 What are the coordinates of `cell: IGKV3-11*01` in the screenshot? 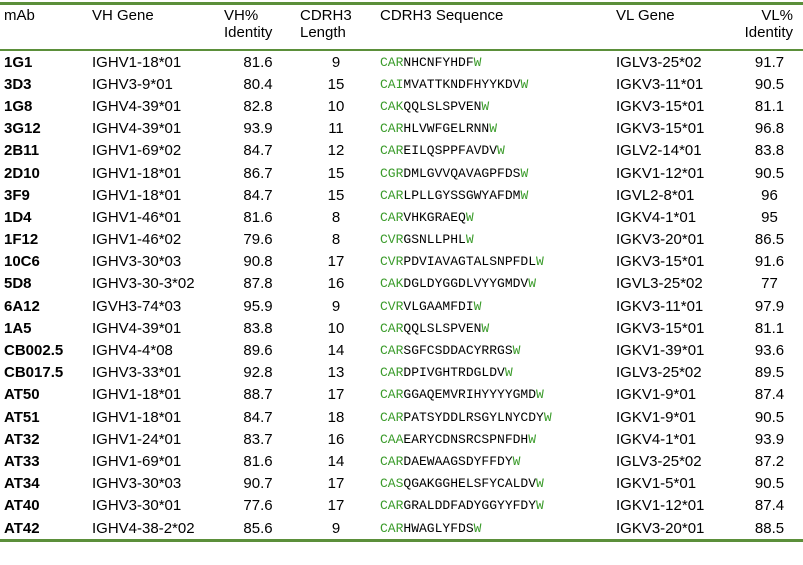 It's located at (660, 84).